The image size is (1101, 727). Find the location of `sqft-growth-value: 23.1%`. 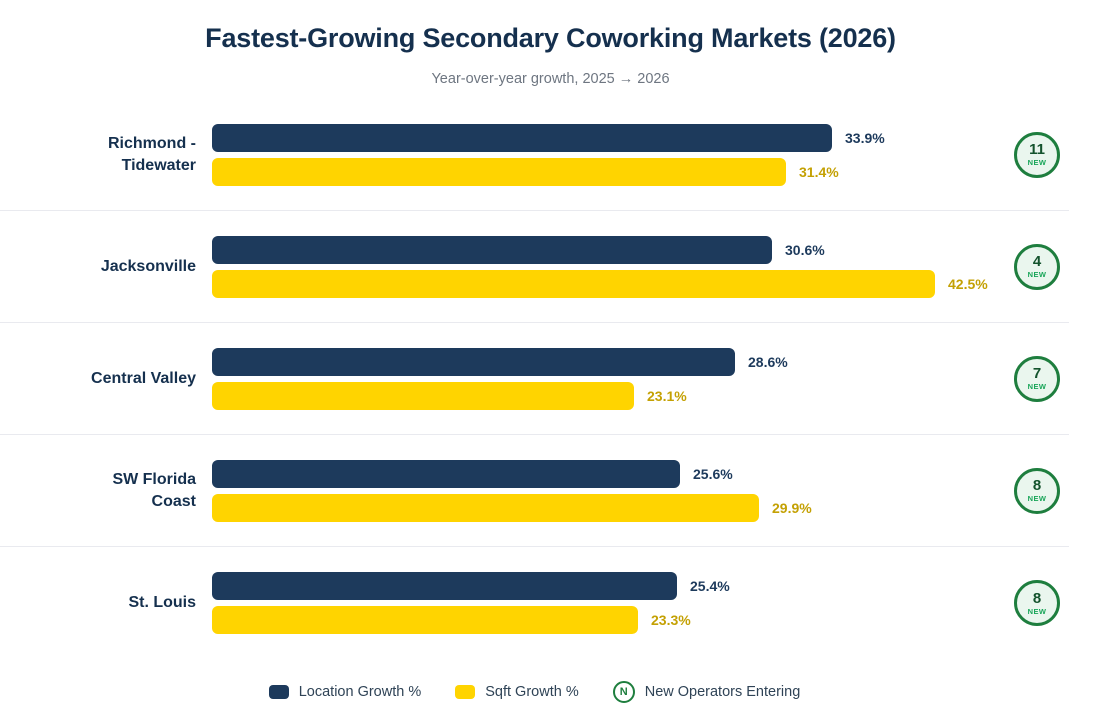

sqft-growth-value: 23.1% is located at coordinates (667, 395).